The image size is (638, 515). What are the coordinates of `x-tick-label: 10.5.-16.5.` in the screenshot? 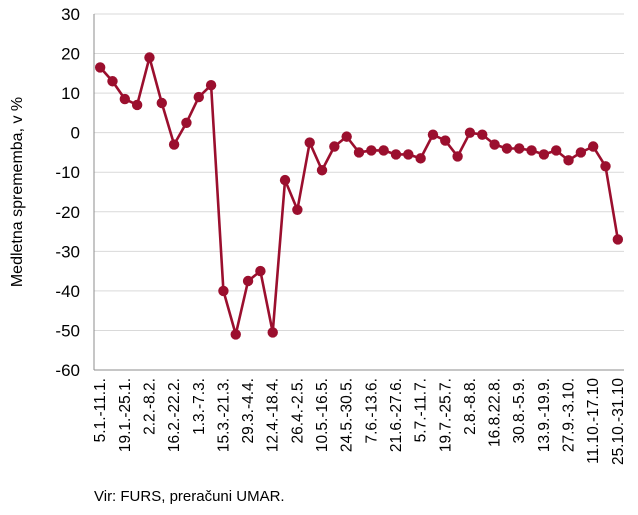 It's located at (322, 415).